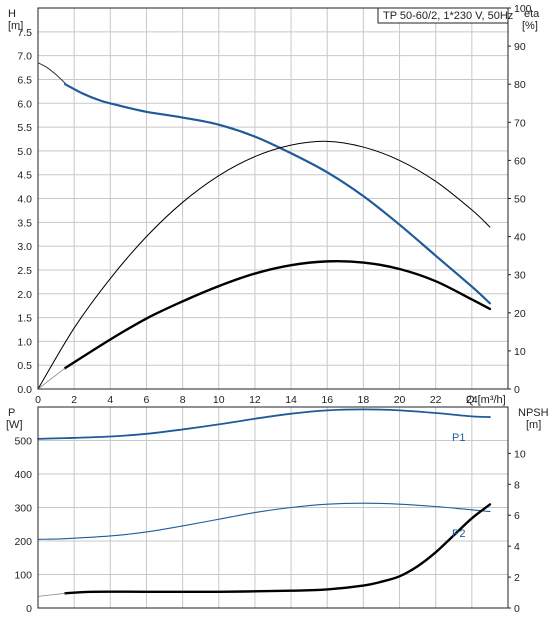  What do you see at coordinates (520, 123) in the screenshot?
I see `y2-tick-label: 70` at bounding box center [520, 123].